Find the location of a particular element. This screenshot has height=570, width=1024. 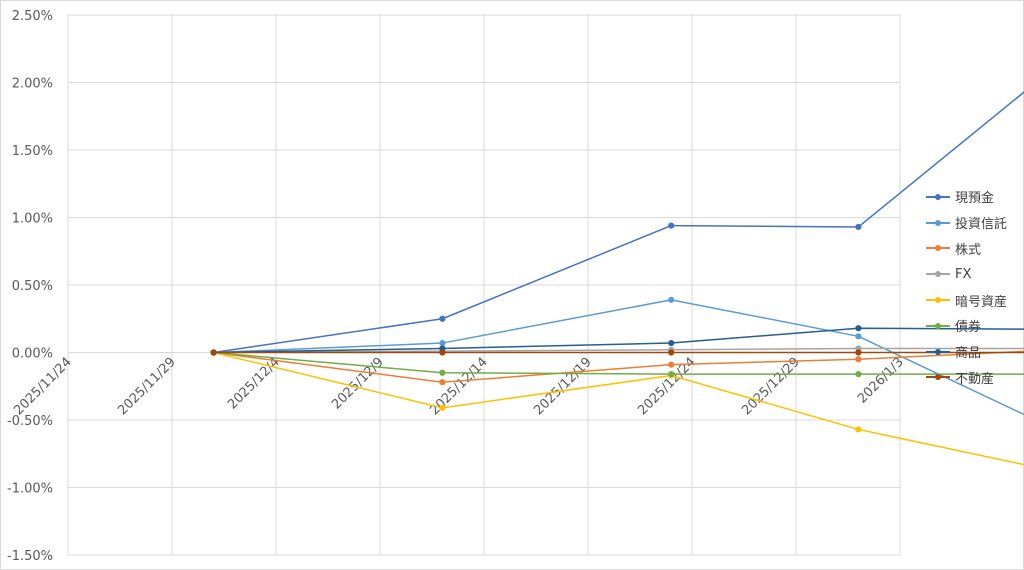

legend-item: 不動産 is located at coordinates (974, 378).